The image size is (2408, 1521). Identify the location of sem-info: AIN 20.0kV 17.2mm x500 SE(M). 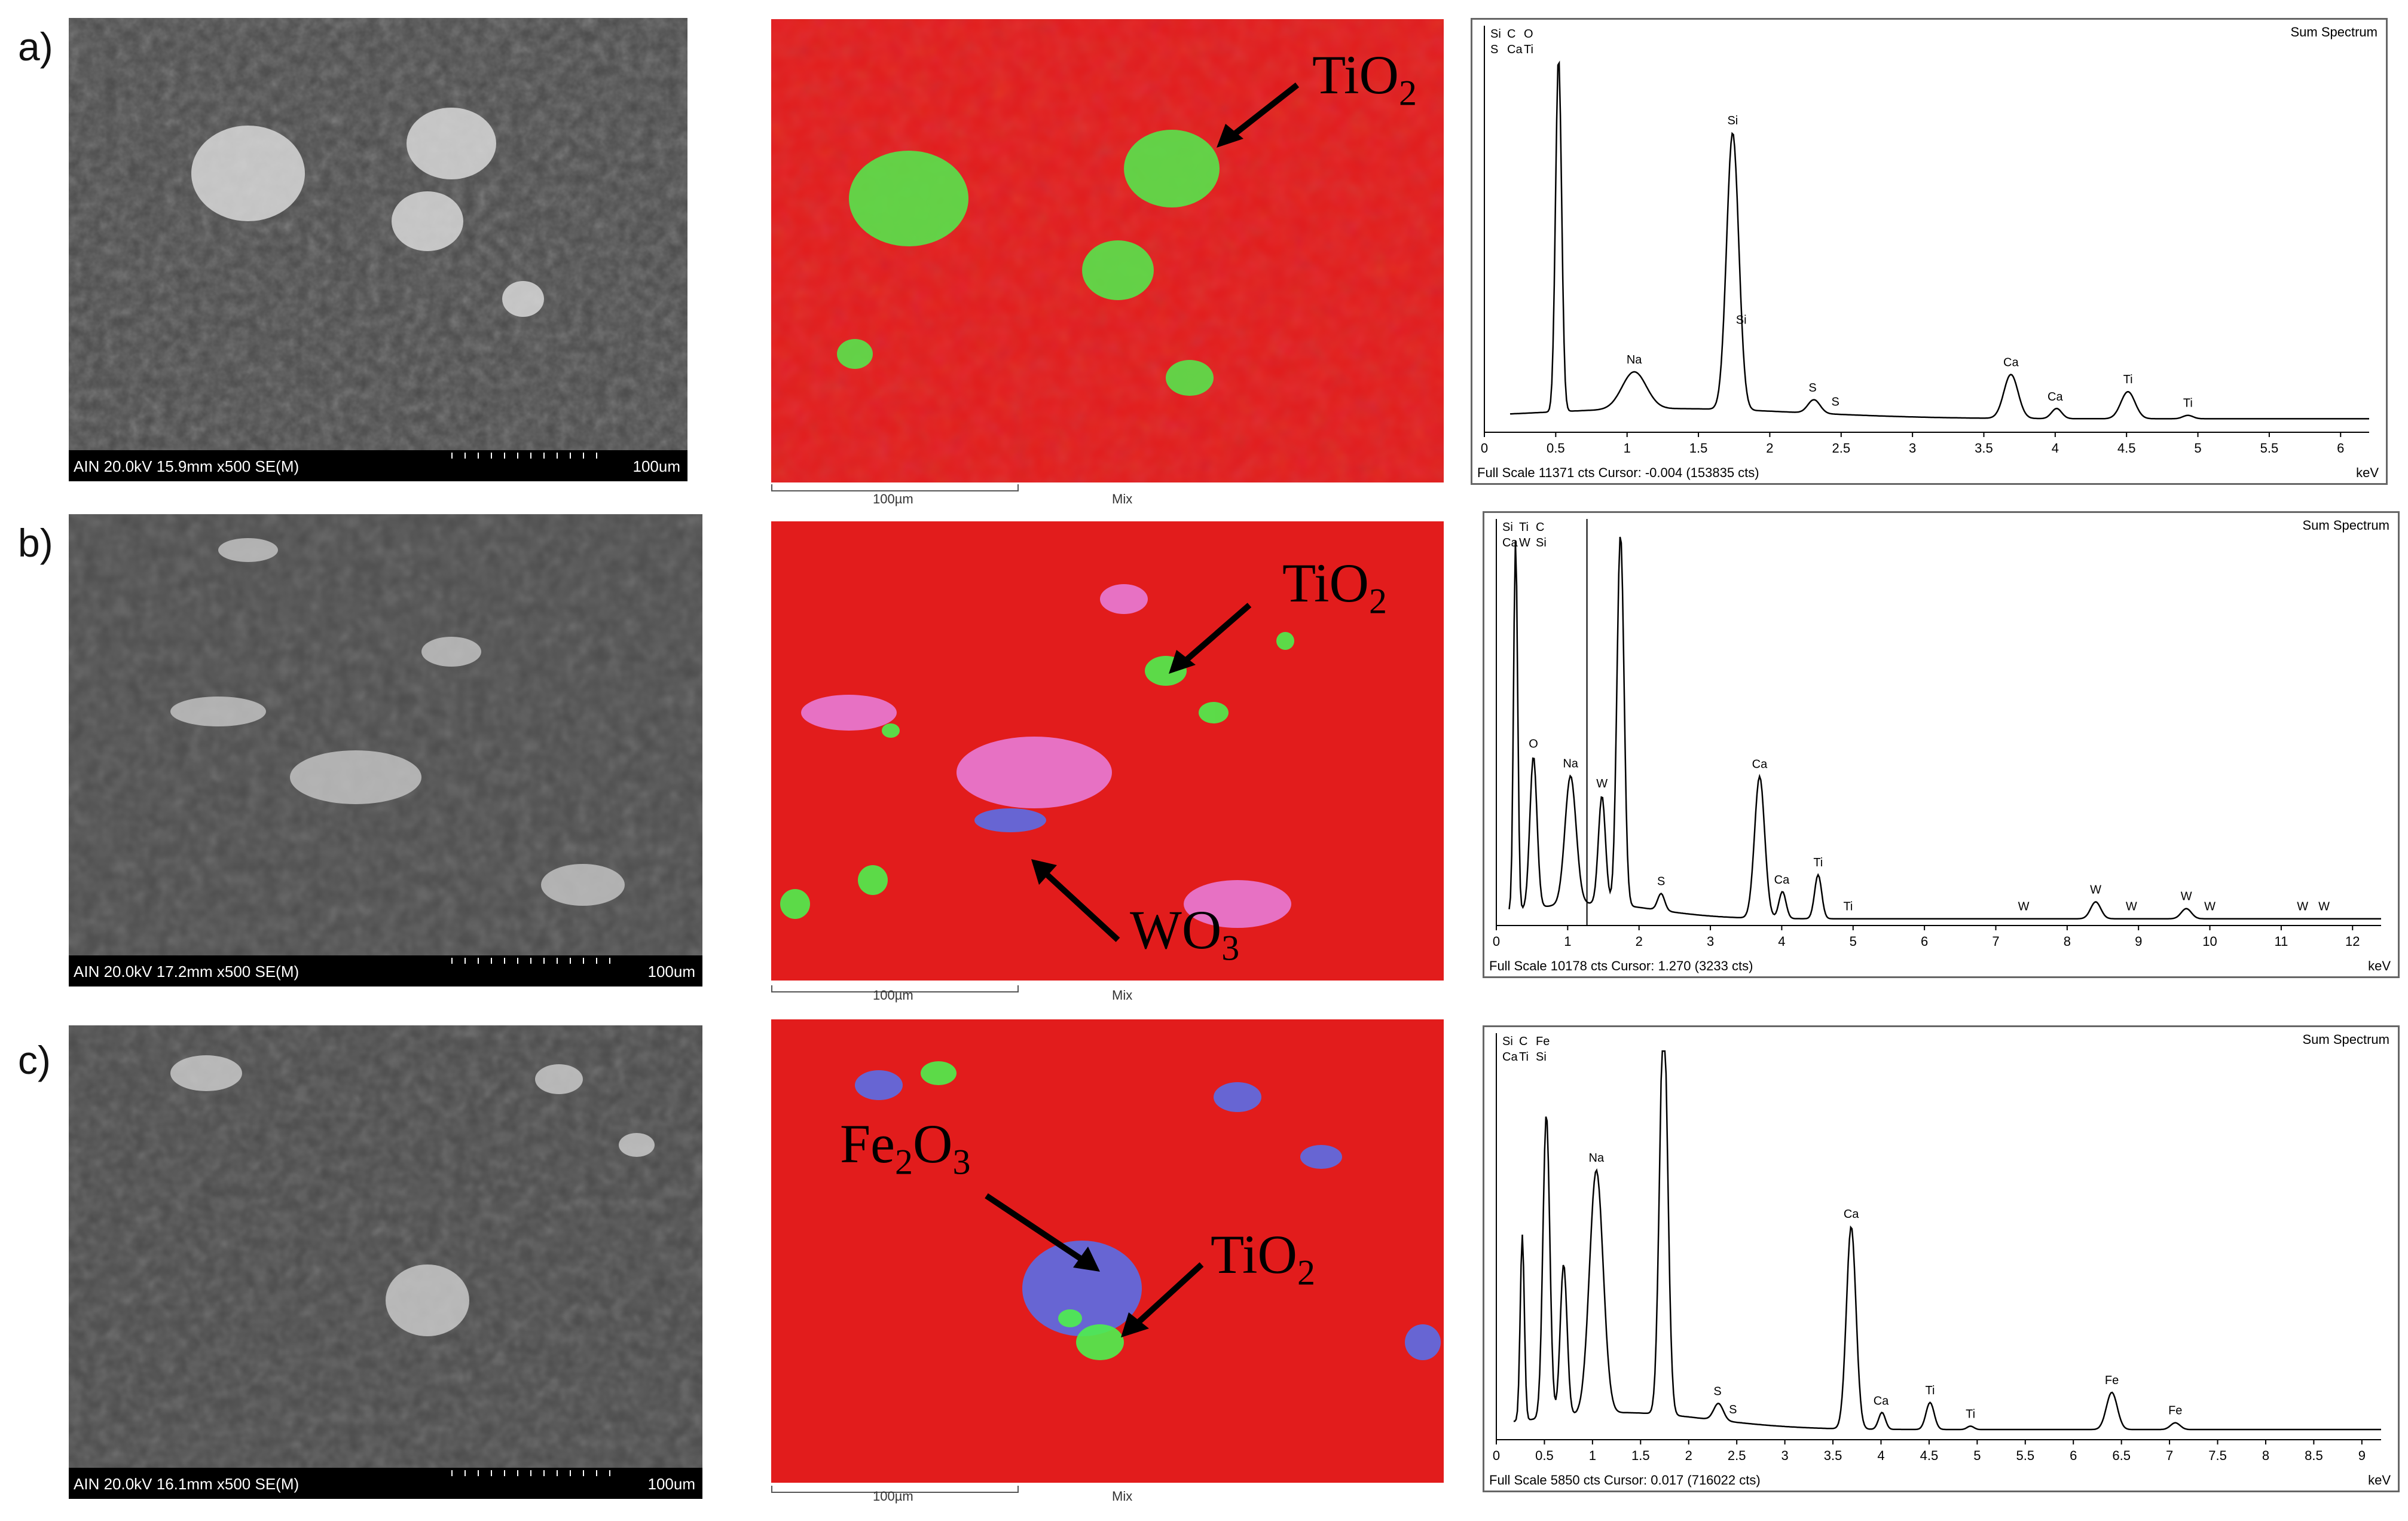
(187, 972).